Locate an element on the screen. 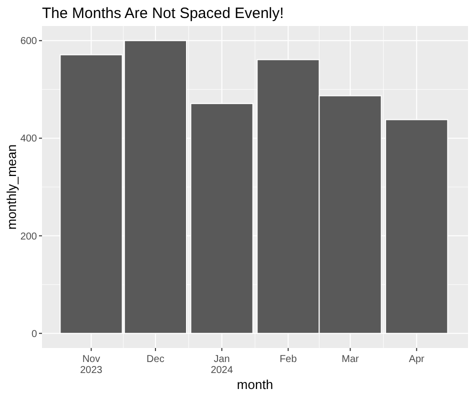 The height and width of the screenshot is (395, 474). x-axis-title: month is located at coordinates (255, 384).